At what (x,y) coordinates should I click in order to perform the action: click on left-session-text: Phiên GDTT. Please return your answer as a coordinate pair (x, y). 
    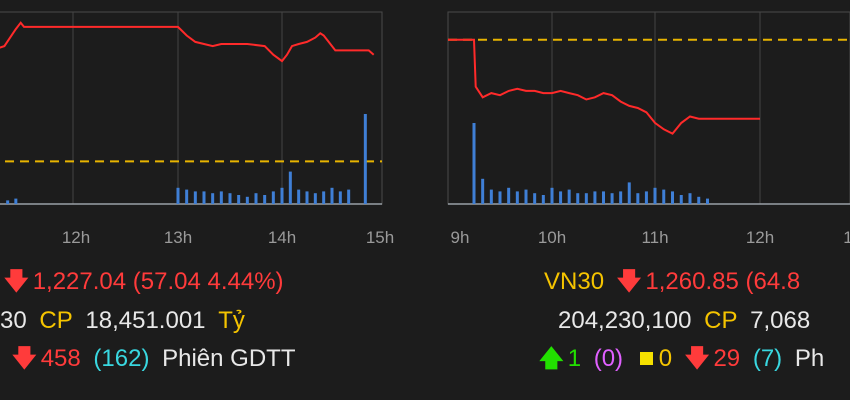
    Looking at the image, I should click on (229, 358).